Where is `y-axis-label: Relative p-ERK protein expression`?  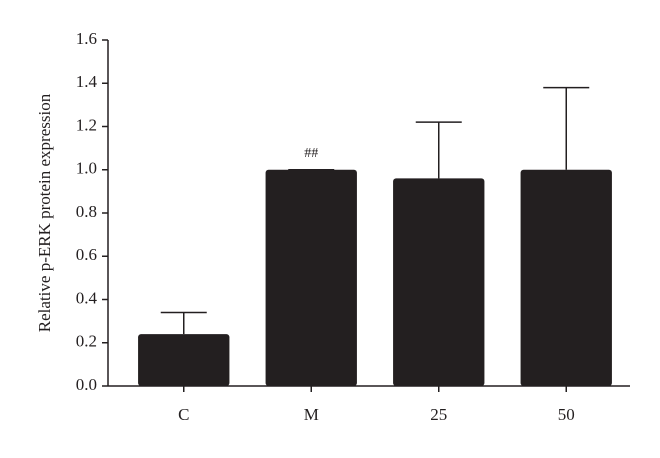 y-axis-label: Relative p-ERK protein expression is located at coordinates (44, 212).